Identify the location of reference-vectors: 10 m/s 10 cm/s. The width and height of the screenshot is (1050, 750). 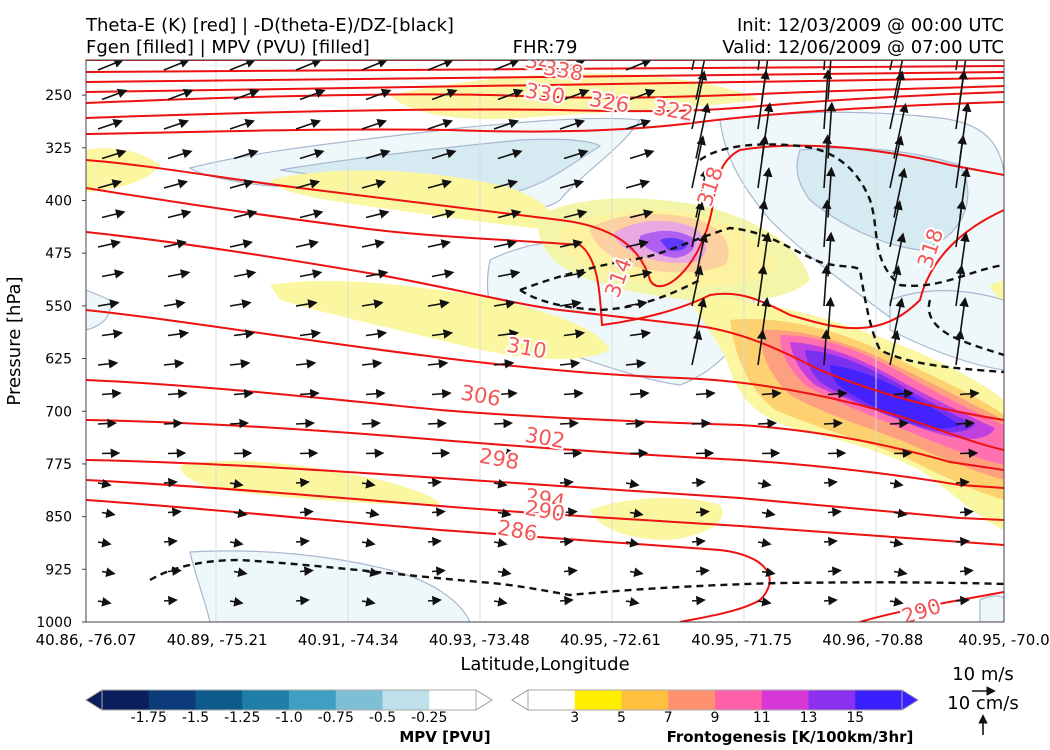
(983, 699).